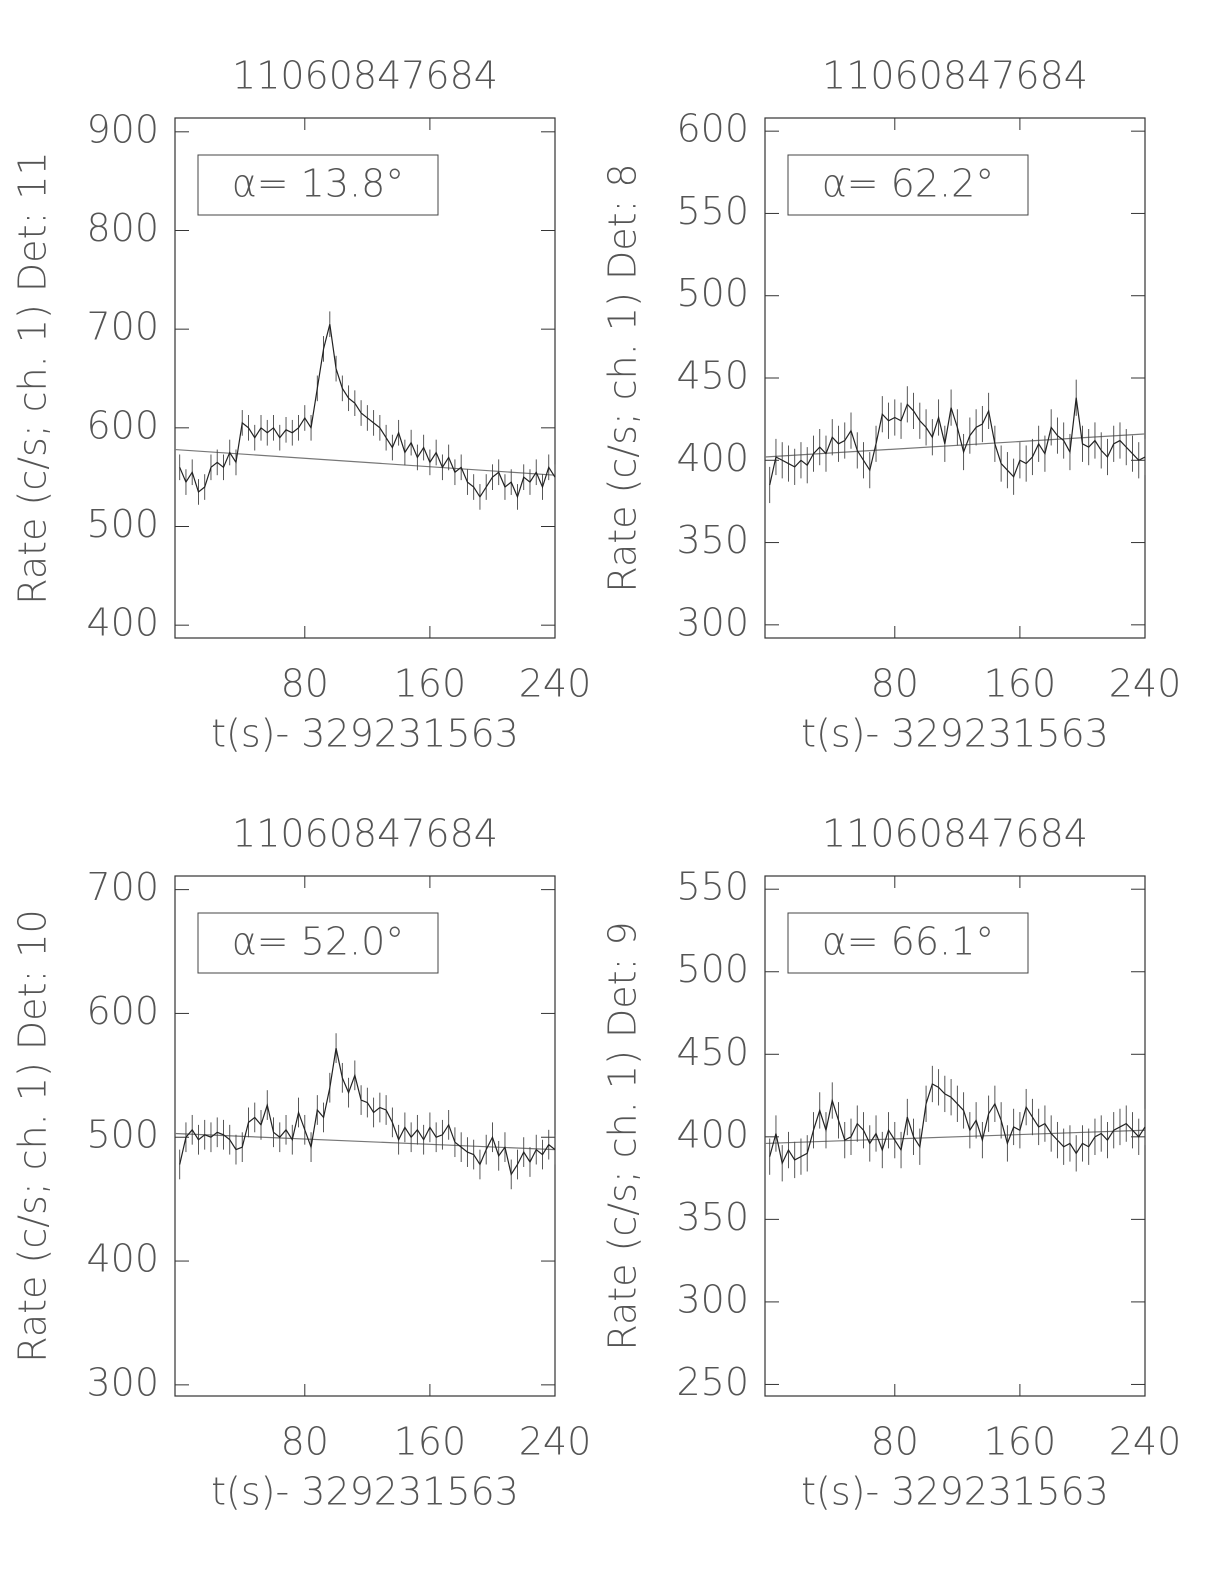  I want to click on y-axis-title: Rate (c/s; ch. 1) Det: 10, so click(33, 1135).